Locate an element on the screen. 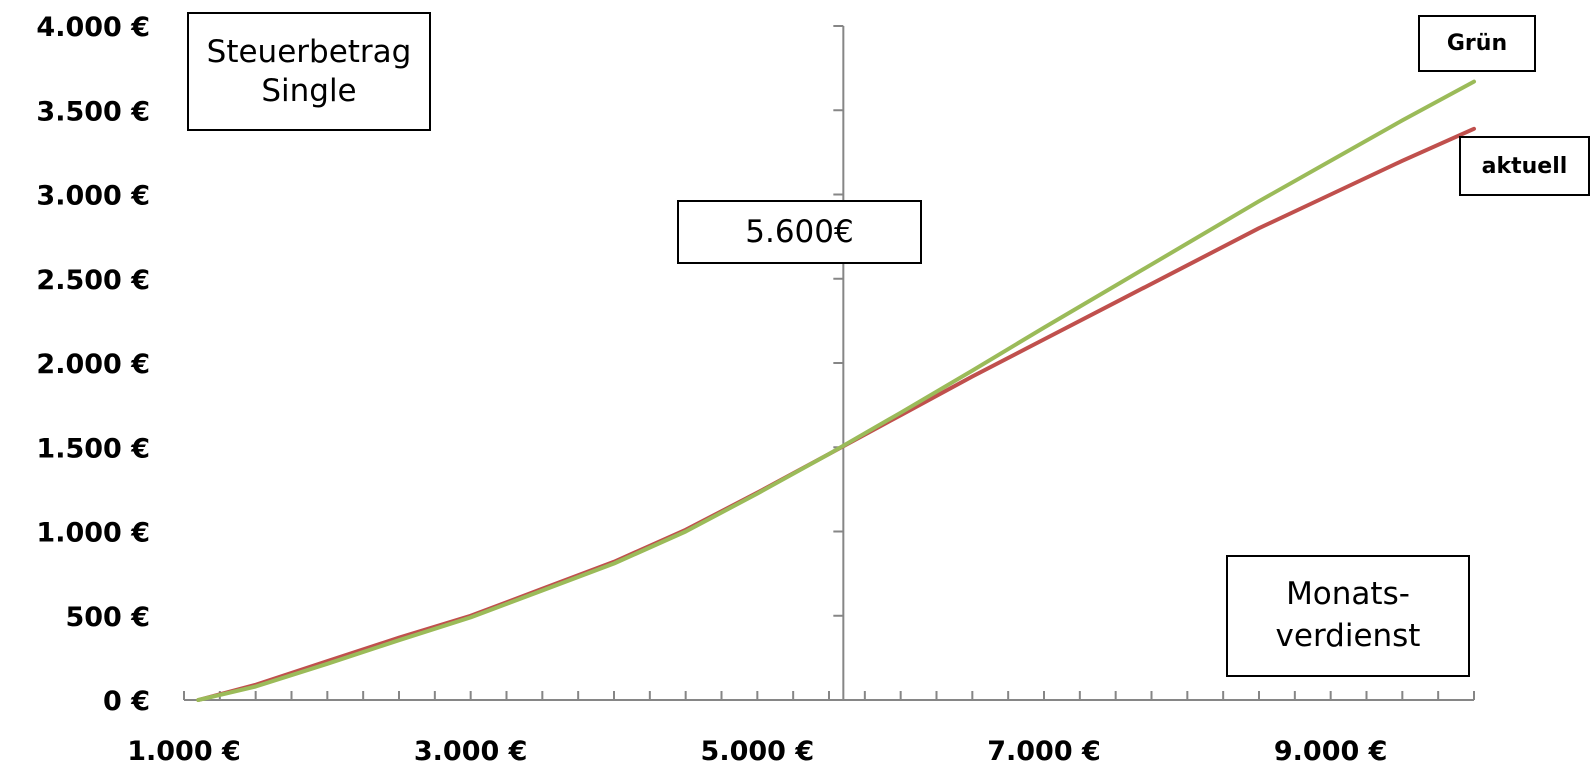  x-tick-label: 1.000 € is located at coordinates (184, 751).